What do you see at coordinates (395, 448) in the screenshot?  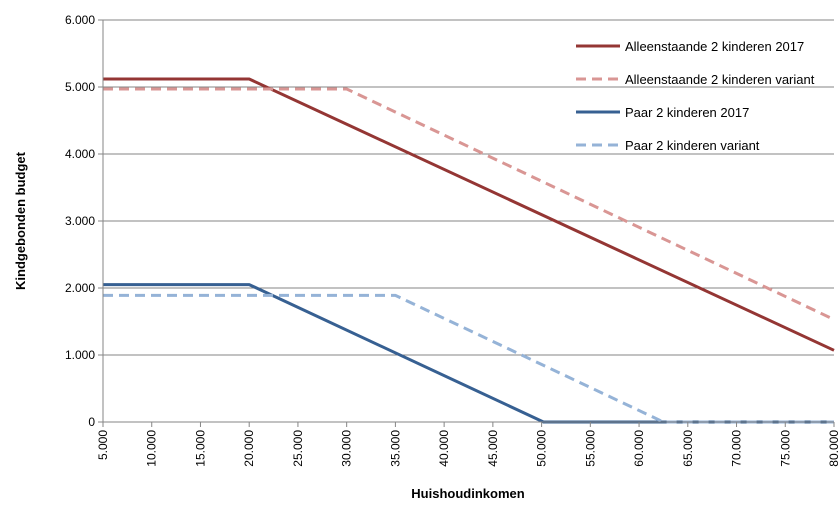 I see `x-tick-label: 35.000` at bounding box center [395, 448].